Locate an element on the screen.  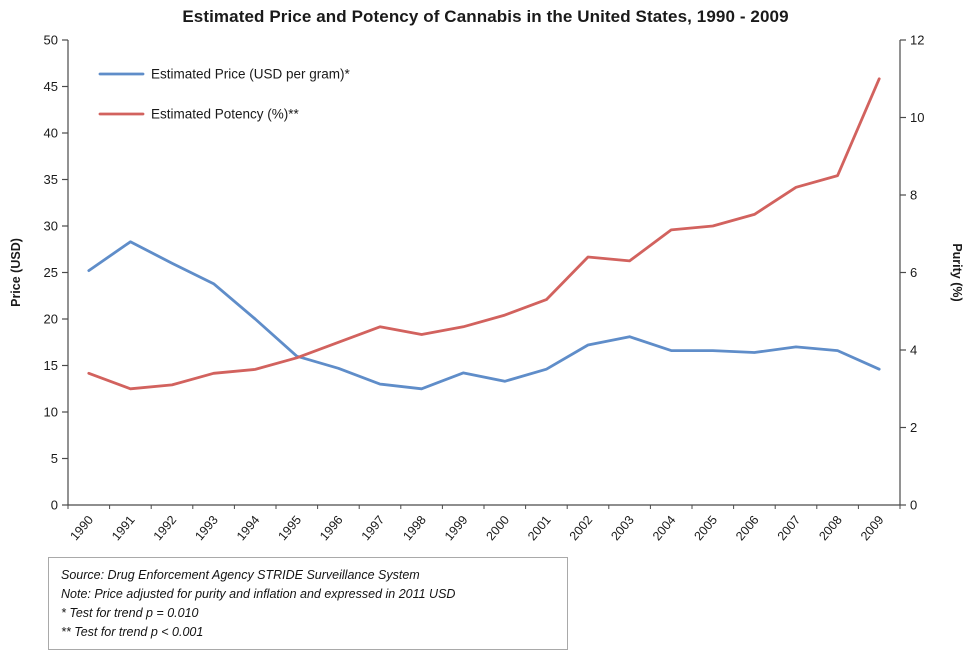
footnote-trend-price: * Test for trend p = 0.010 is located at coordinates (130, 613).